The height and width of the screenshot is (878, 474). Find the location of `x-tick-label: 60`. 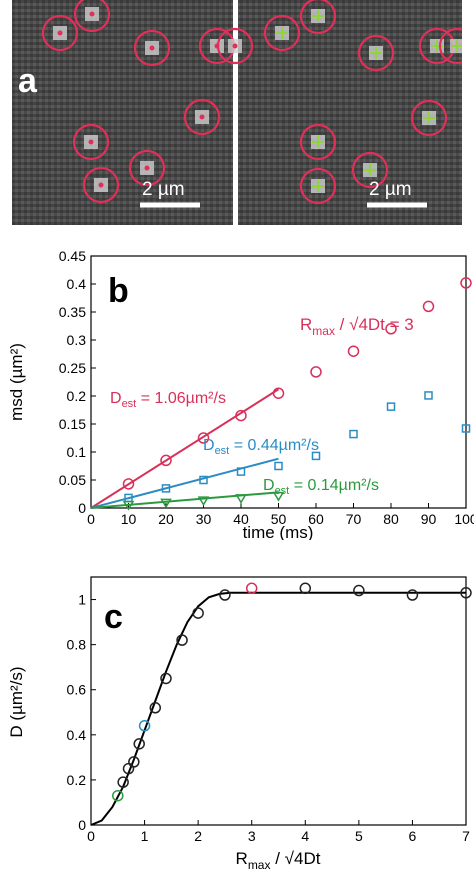

x-tick-label: 60 is located at coordinates (316, 519).